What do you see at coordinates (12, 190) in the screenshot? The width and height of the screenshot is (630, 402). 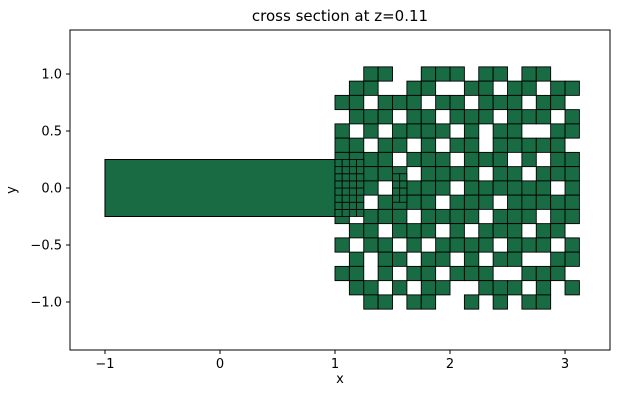 I see `y-axis-label: y` at bounding box center [12, 190].